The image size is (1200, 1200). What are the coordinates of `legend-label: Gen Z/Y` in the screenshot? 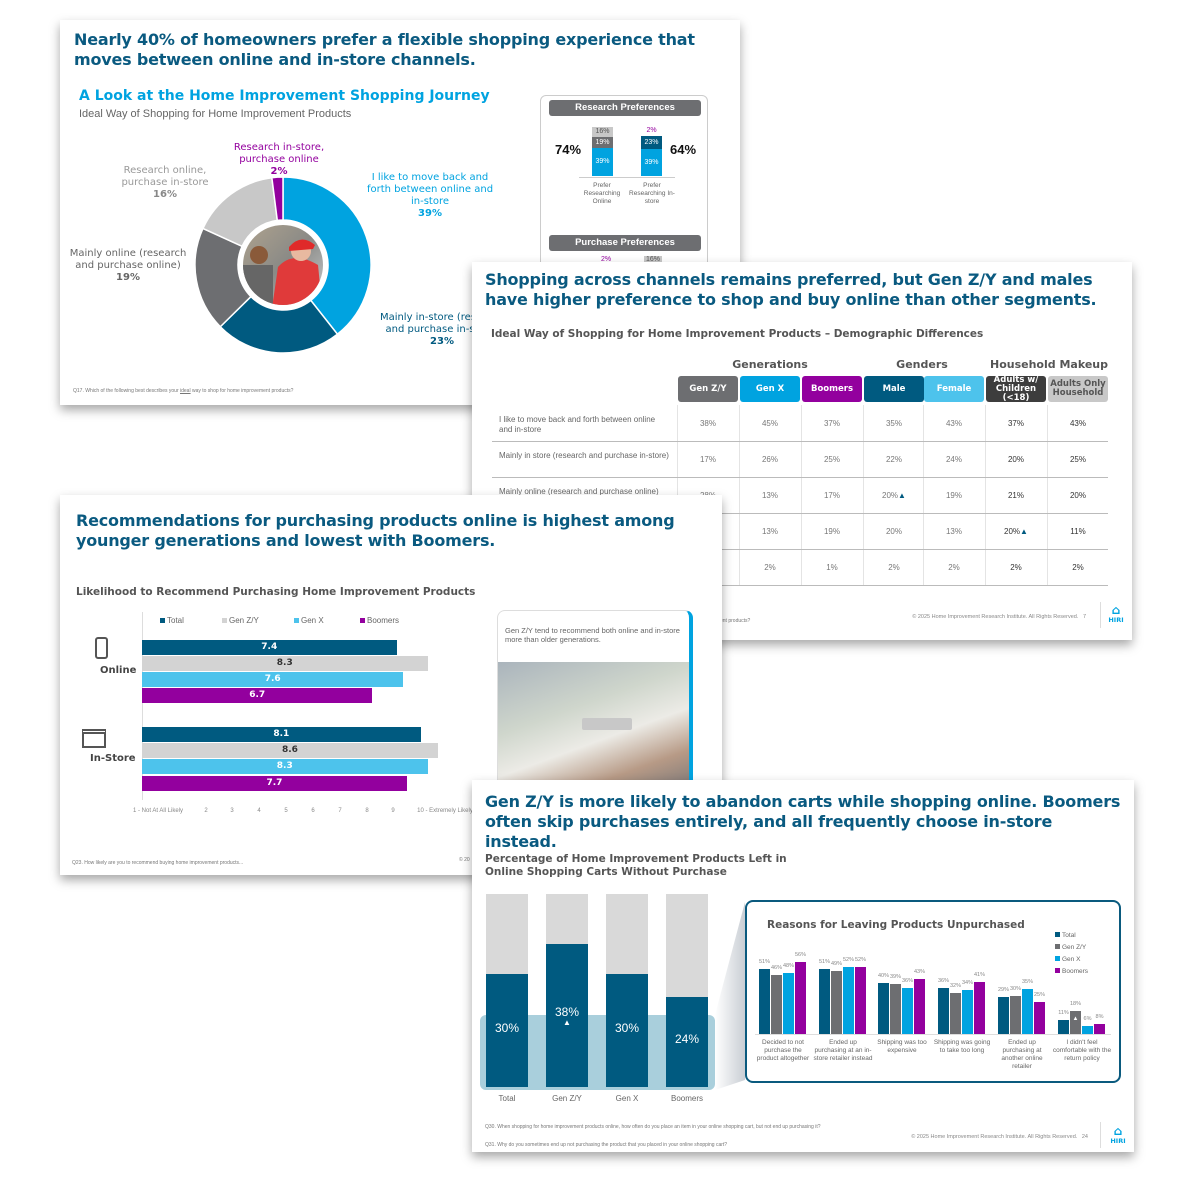 It's located at (1074, 947).